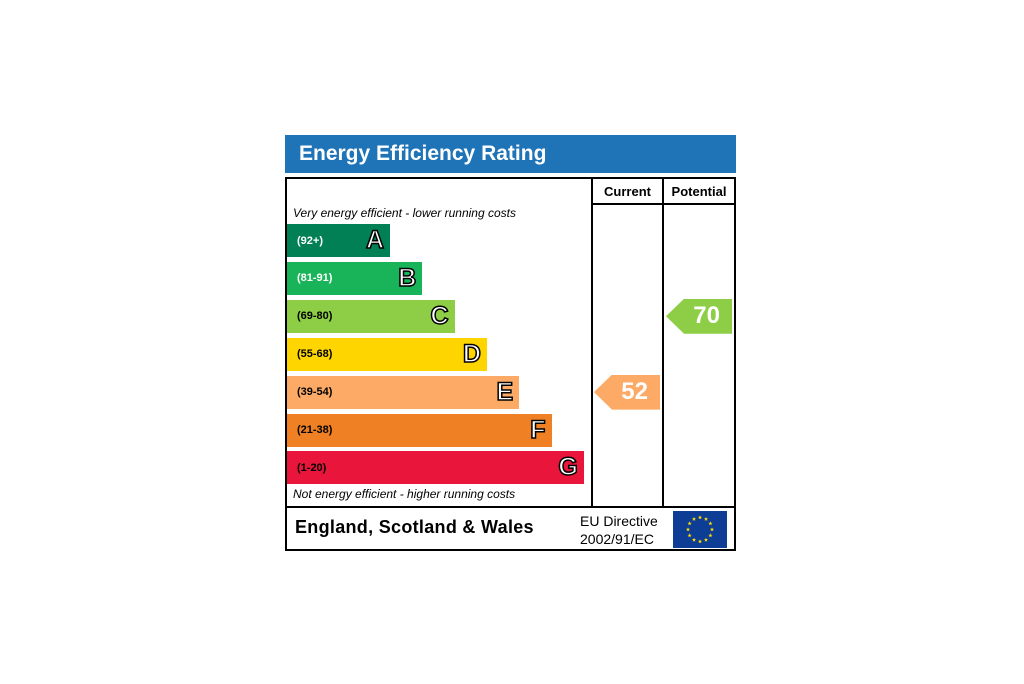  Describe the element at coordinates (315, 316) in the screenshot. I see `band-range-label: (69-80)` at that location.